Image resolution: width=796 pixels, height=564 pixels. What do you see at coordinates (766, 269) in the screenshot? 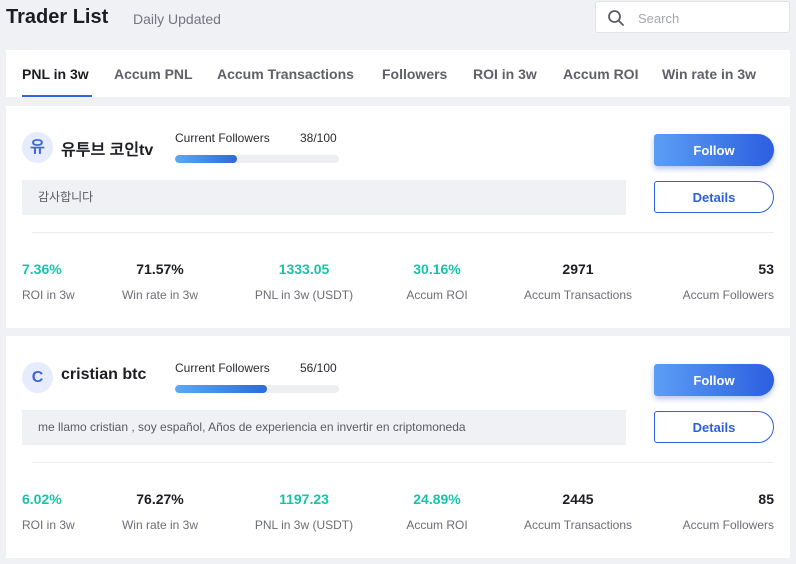
I see `accum-followers-value: 53` at bounding box center [766, 269].